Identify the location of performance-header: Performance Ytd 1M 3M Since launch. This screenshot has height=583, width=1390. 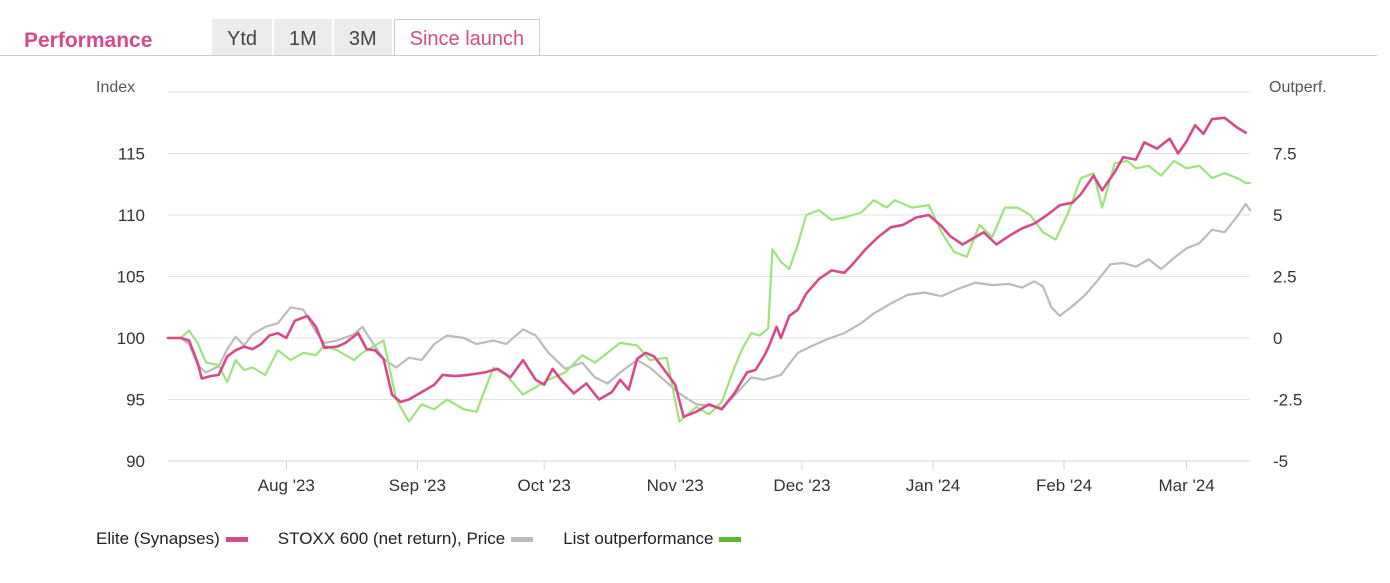
(695, 28).